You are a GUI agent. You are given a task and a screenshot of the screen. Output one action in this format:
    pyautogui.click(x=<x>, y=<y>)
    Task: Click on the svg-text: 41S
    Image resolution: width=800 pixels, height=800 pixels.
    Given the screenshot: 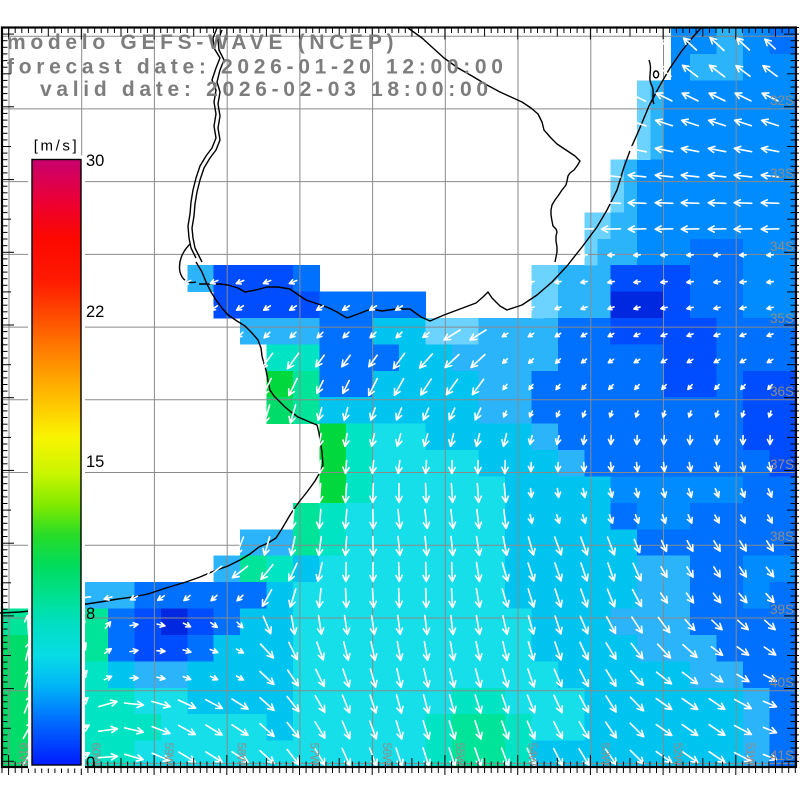 What is the action you would take?
    pyautogui.click(x=782, y=755)
    